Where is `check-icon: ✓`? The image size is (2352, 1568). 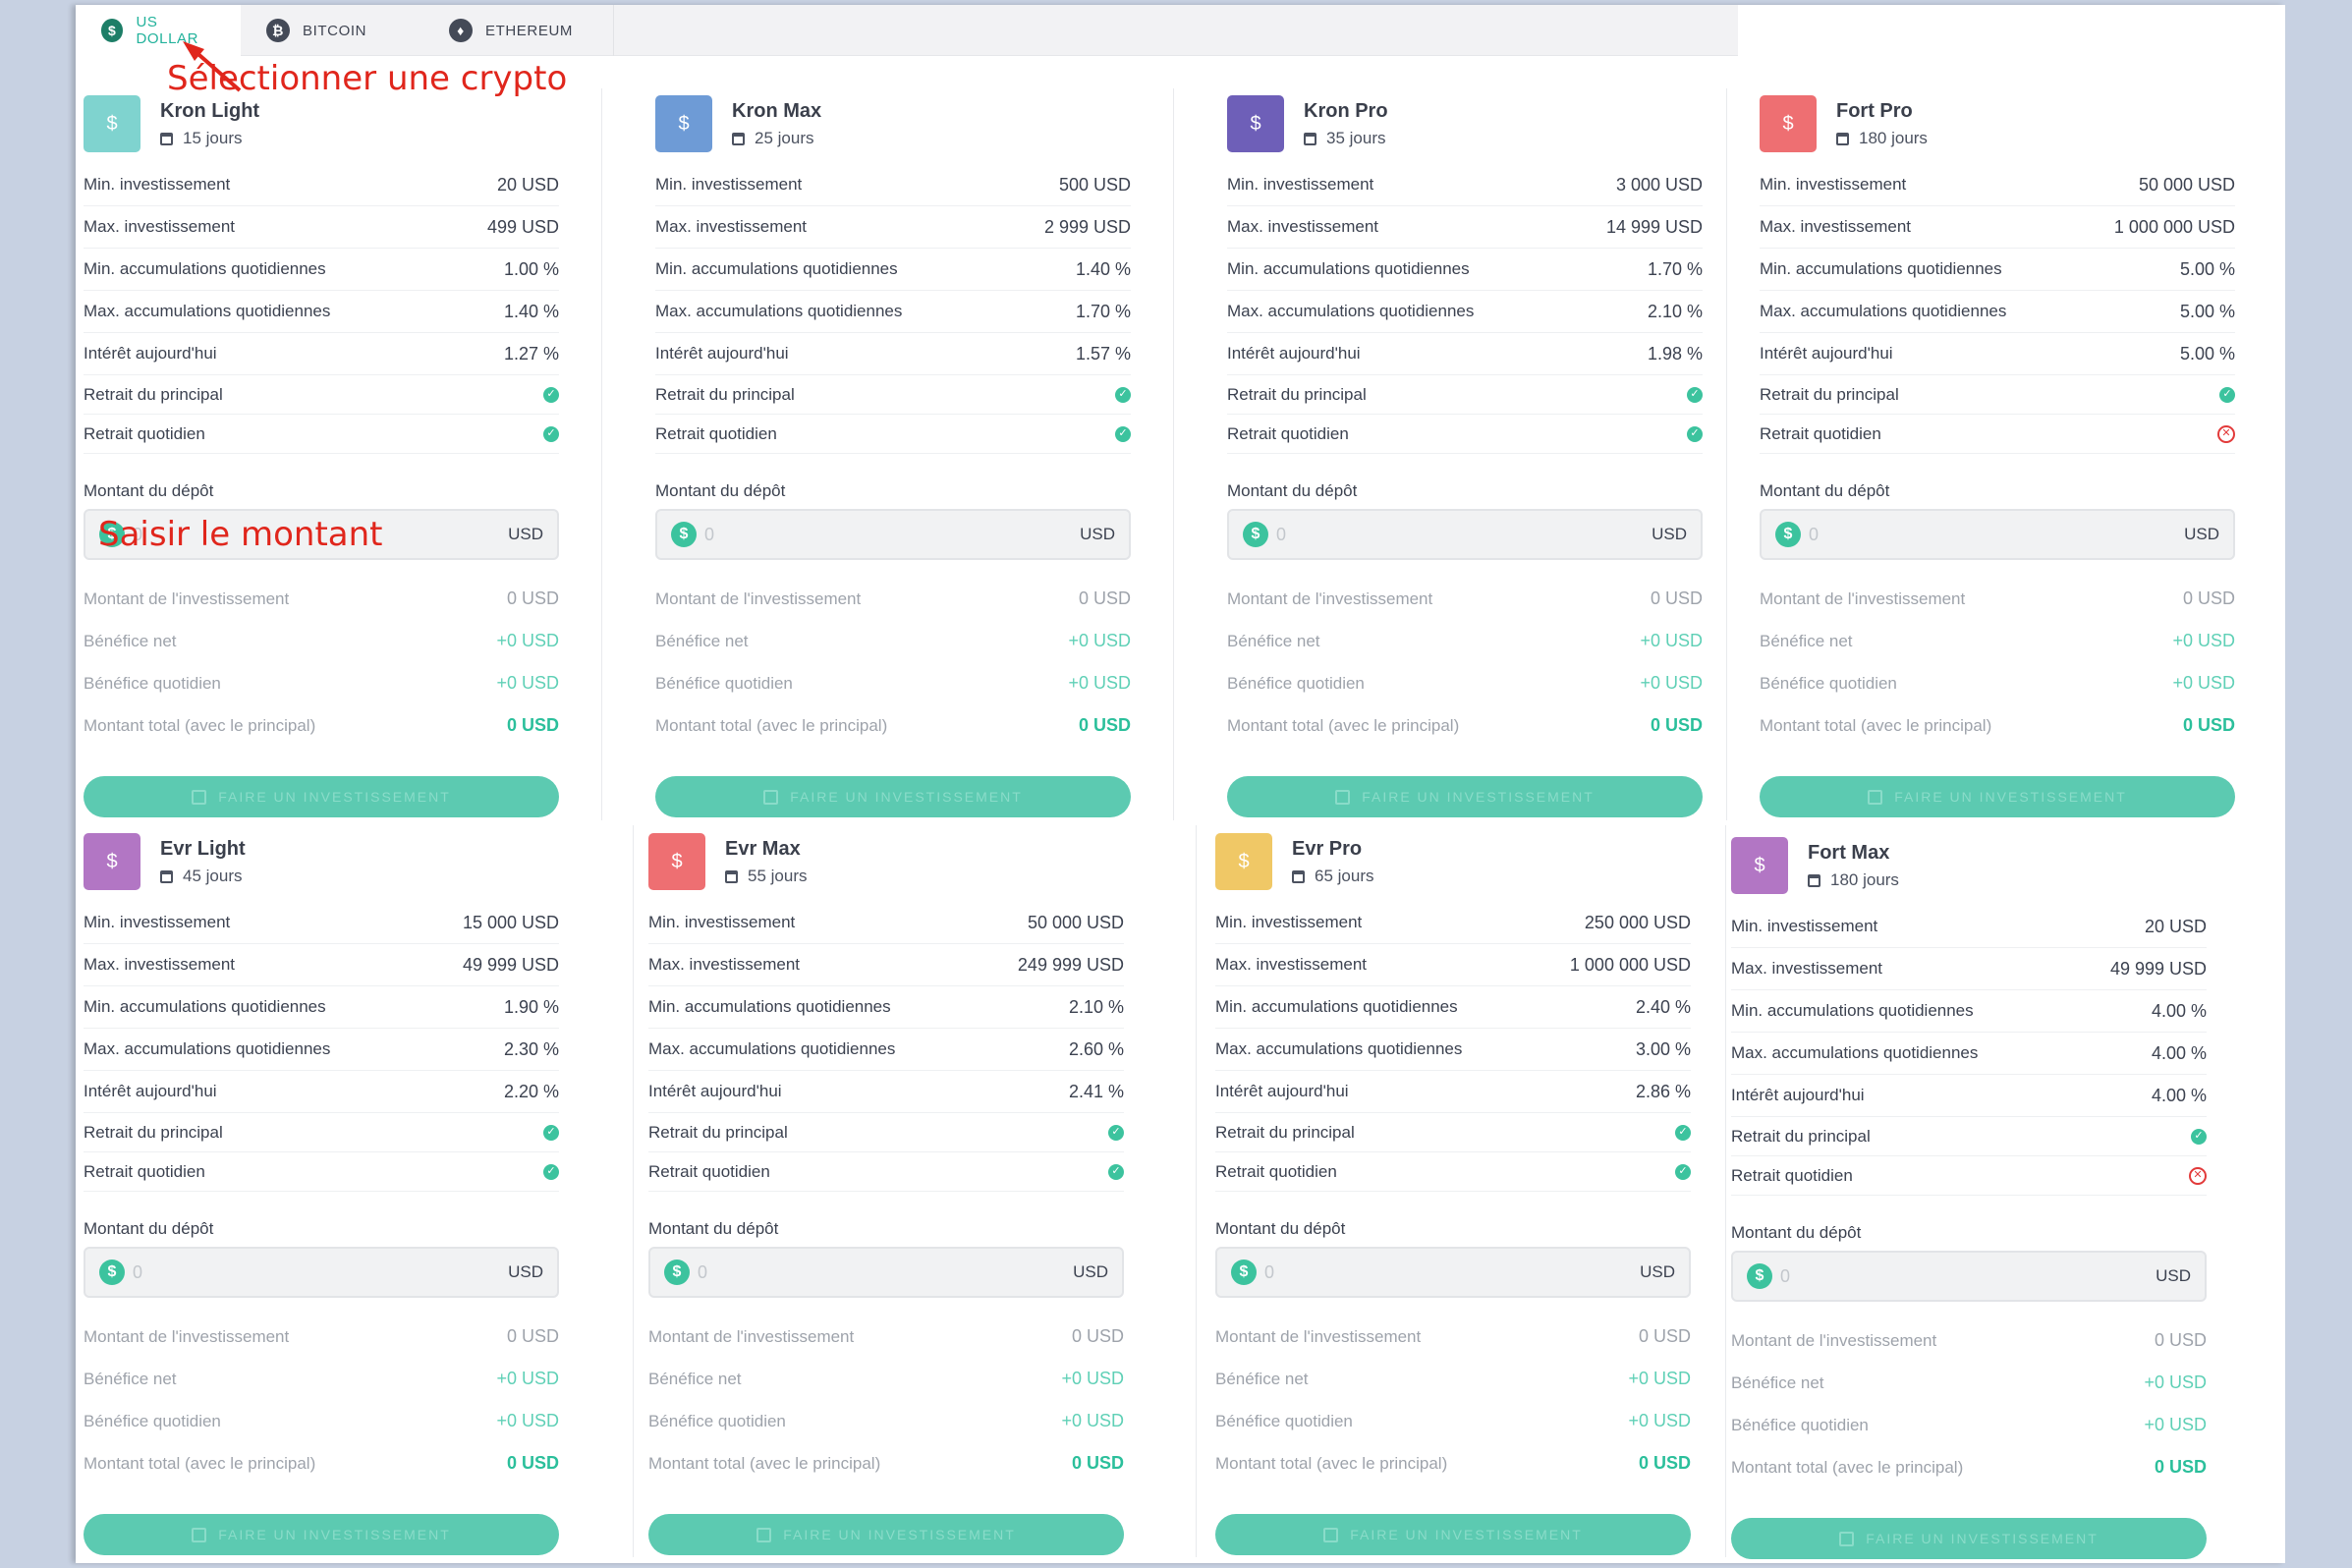
check-icon: ✓ is located at coordinates (1683, 1171).